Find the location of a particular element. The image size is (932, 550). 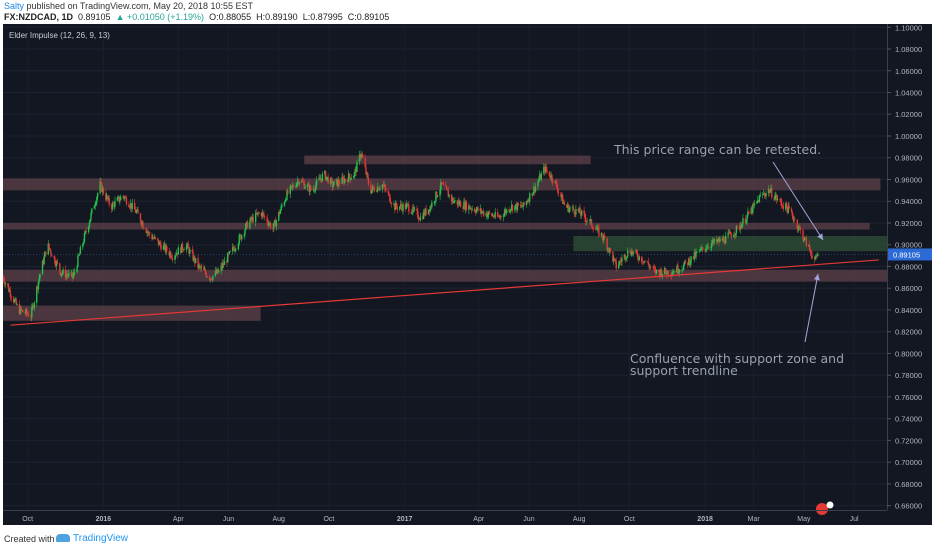

trendline-layer is located at coordinates (444, 292).